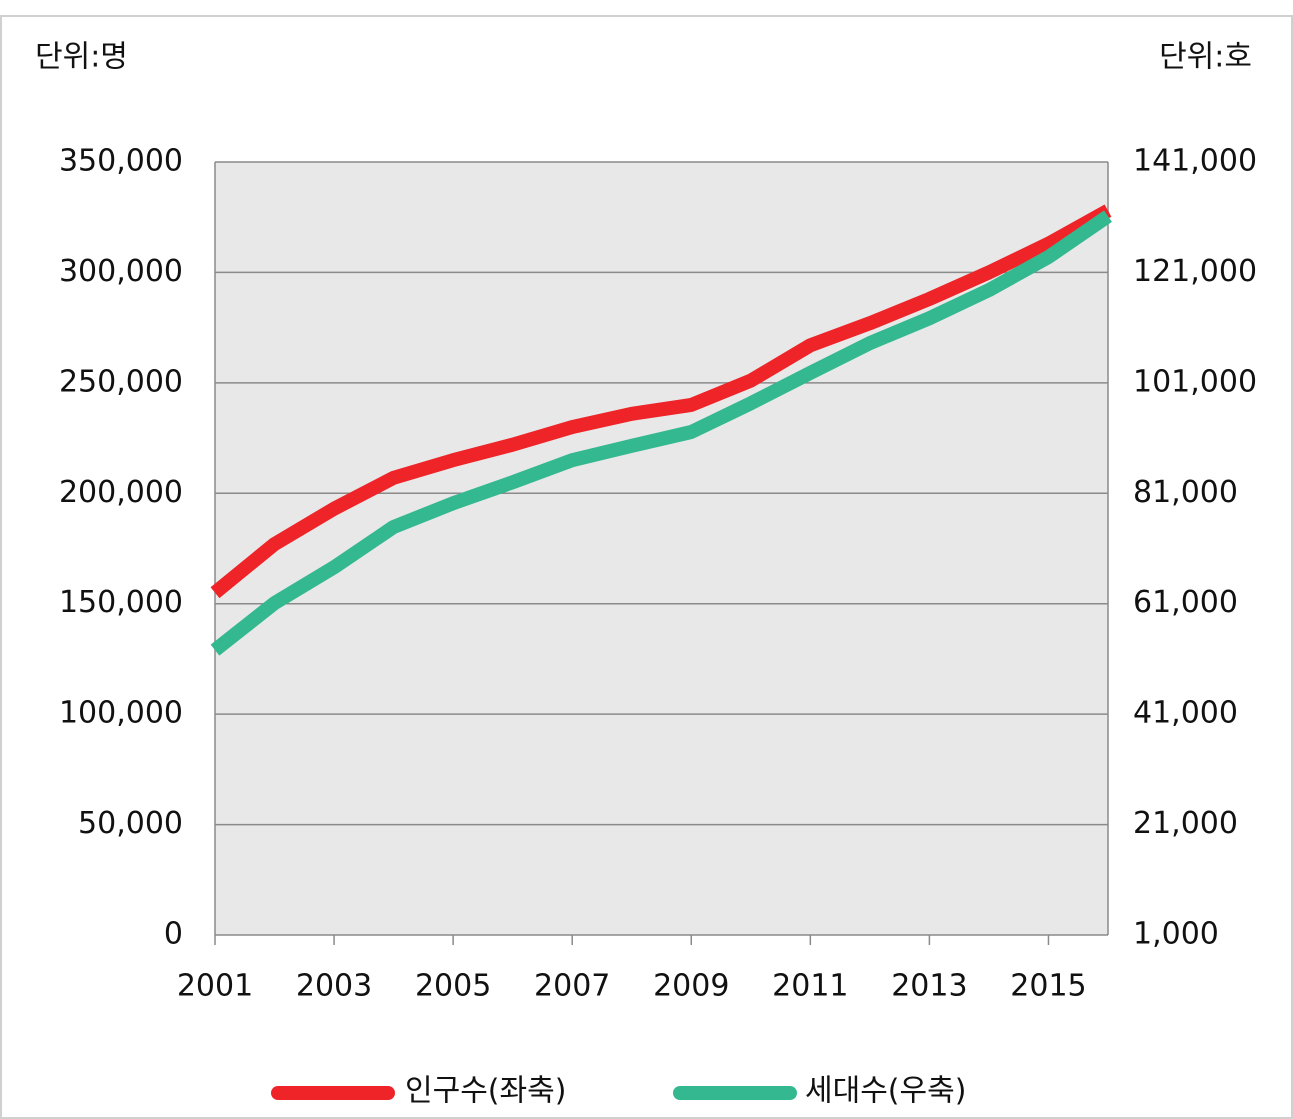 The image size is (1293, 1119). What do you see at coordinates (121, 492) in the screenshot?
I see `y-tick-label: 200,000` at bounding box center [121, 492].